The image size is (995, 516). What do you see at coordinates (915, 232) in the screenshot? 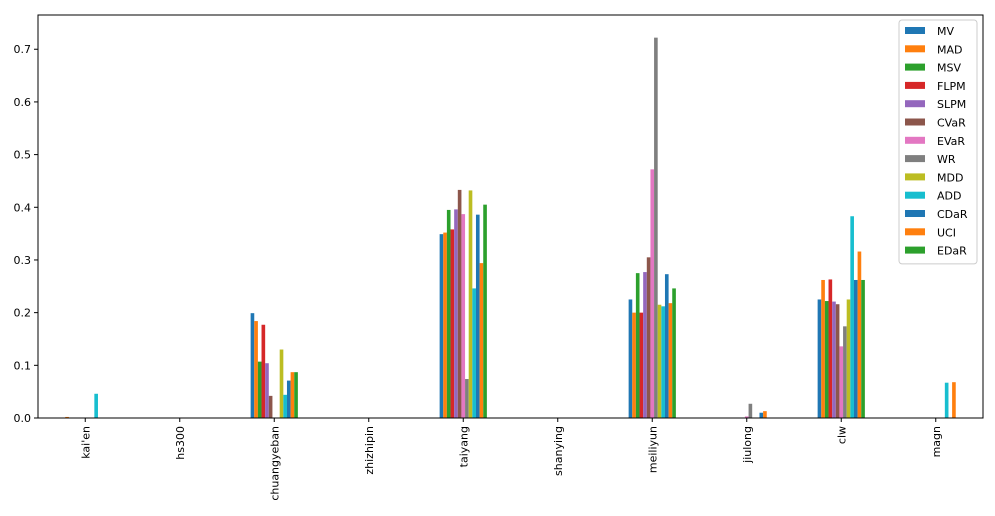
I see `legend-swatch-uci` at bounding box center [915, 232].